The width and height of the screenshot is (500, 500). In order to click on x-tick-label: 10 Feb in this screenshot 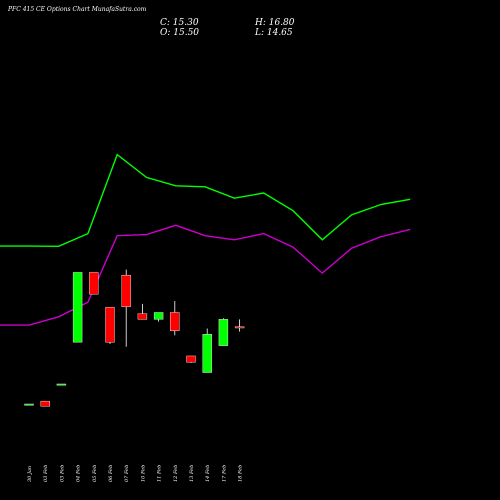, I will do `click(143, 473)`.